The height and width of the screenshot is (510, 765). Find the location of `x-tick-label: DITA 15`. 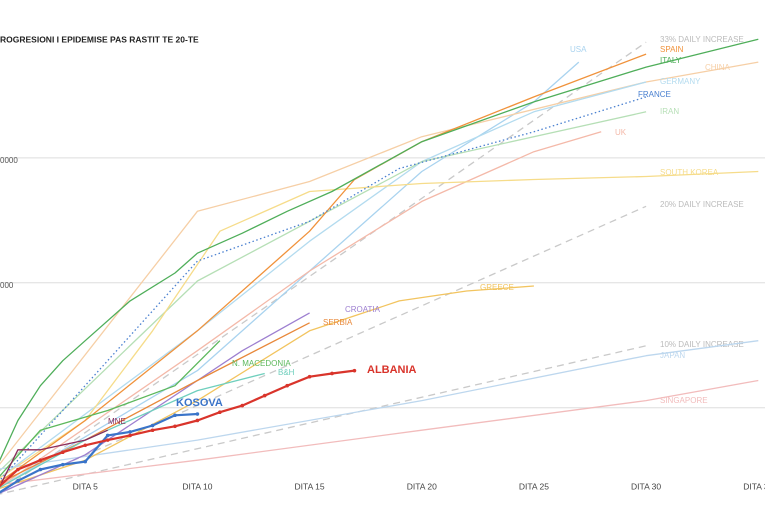

x-tick-label: DITA 15 is located at coordinates (310, 486).